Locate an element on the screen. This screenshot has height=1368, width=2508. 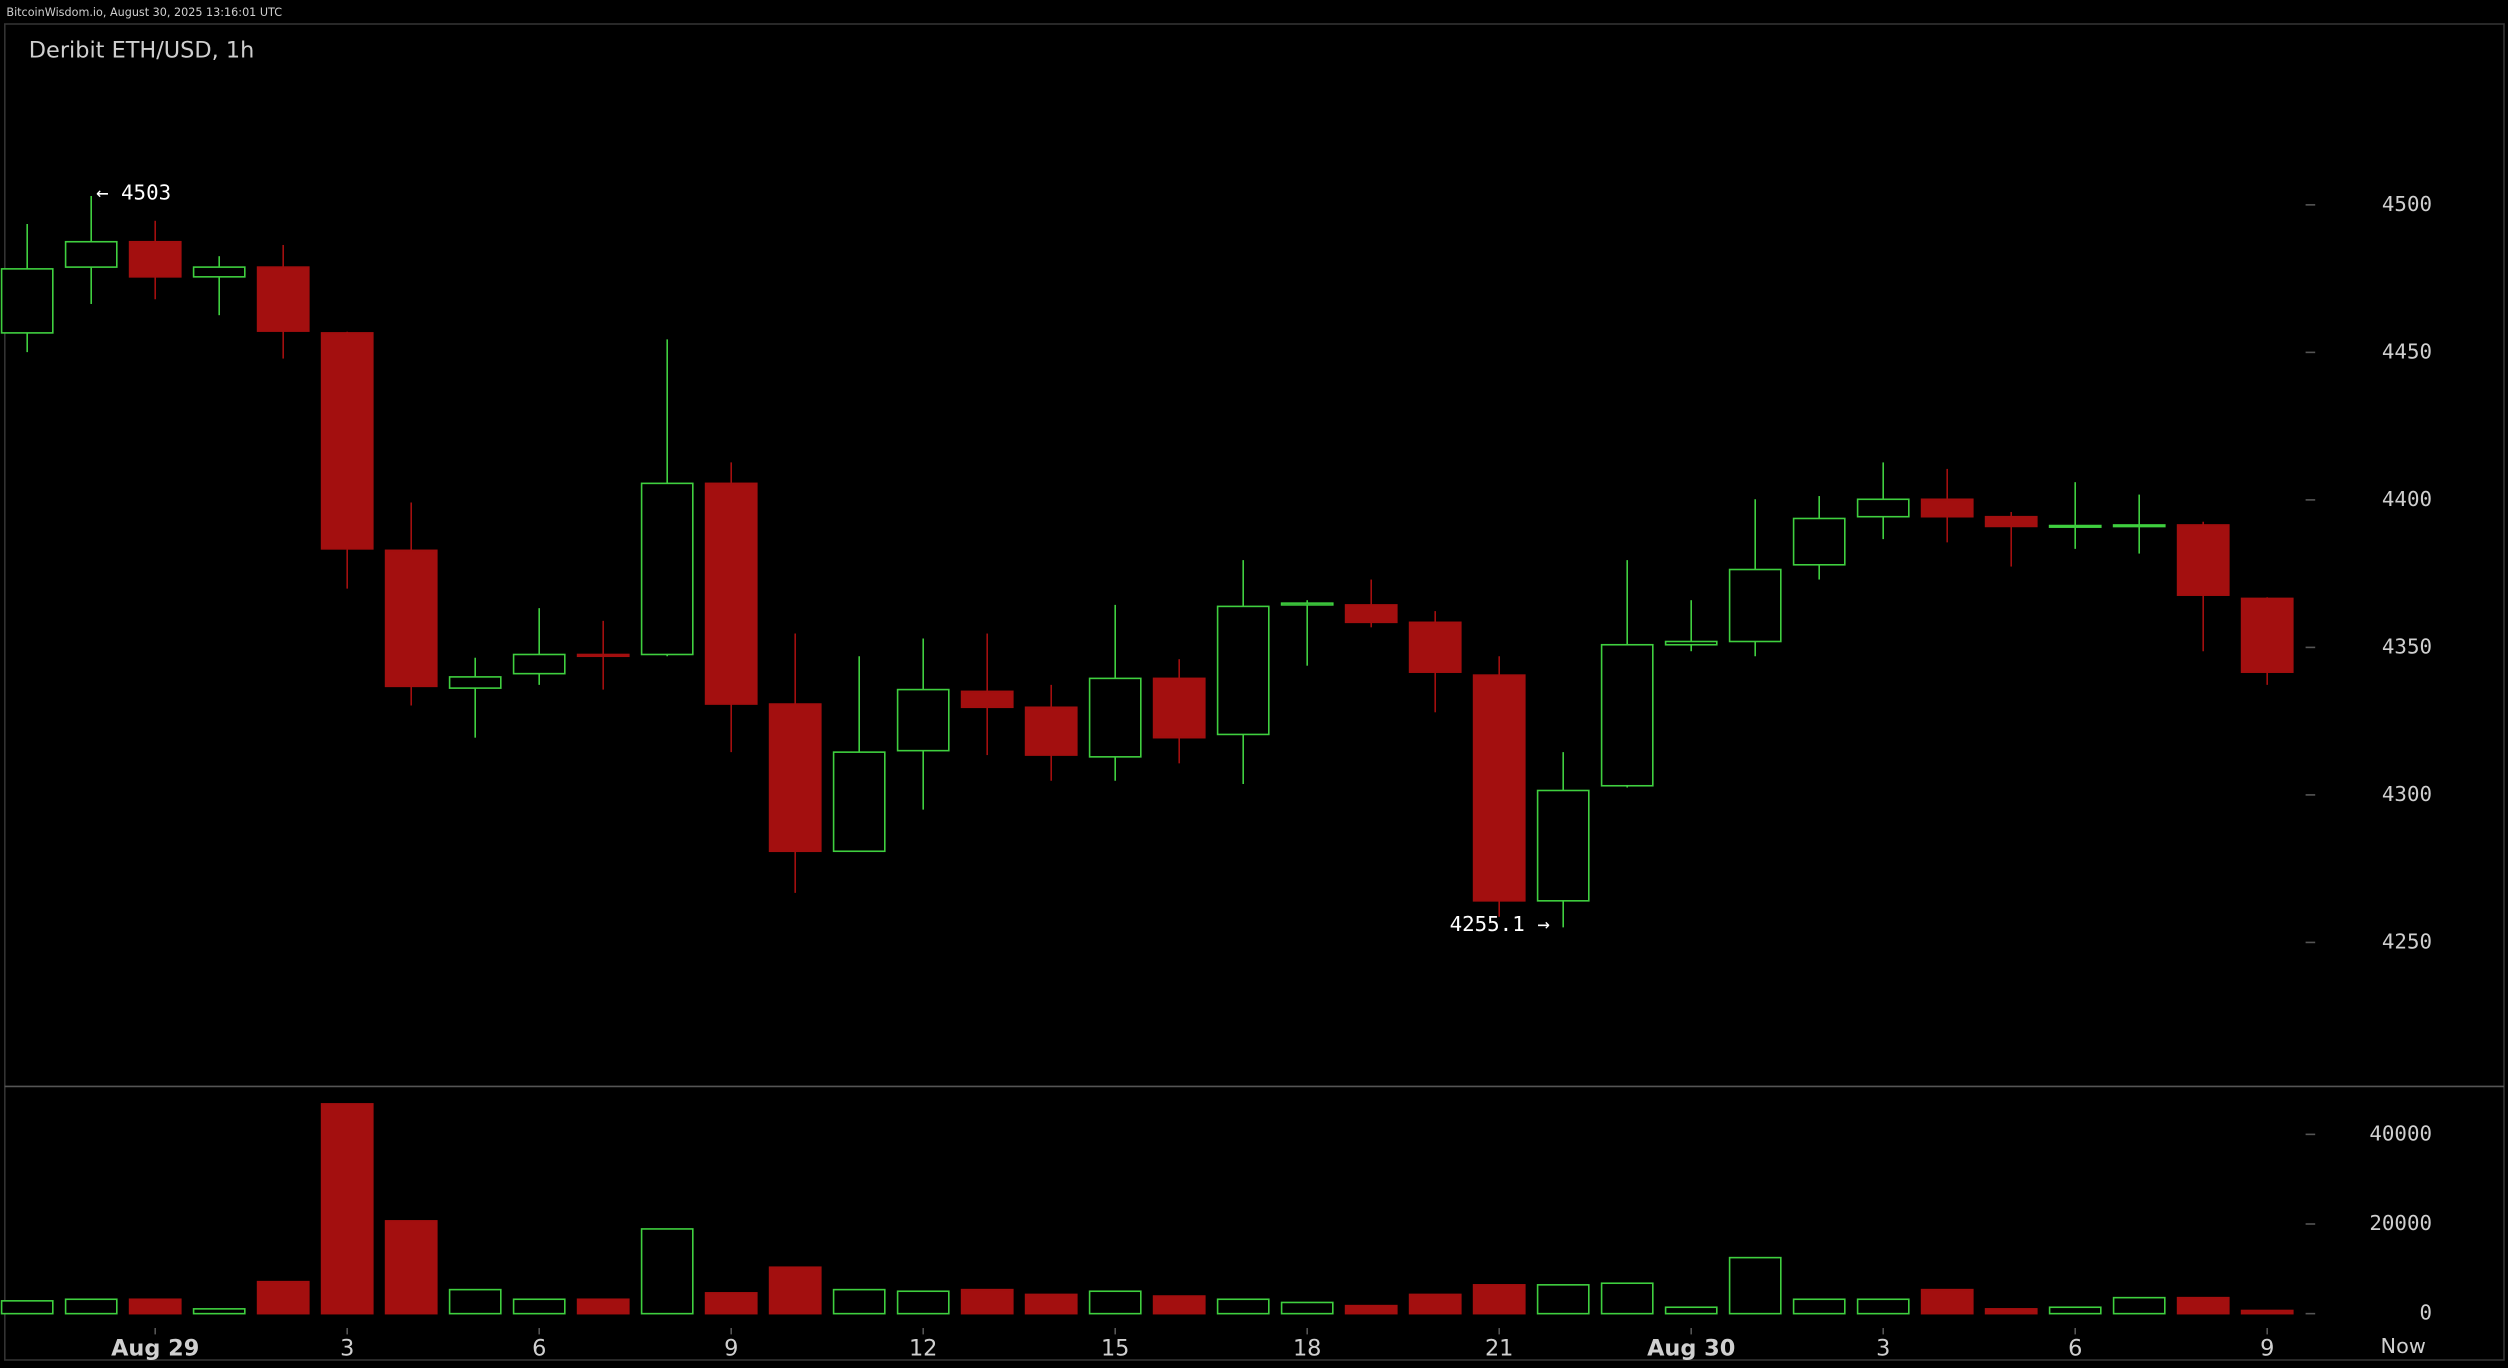
x-tick-label: 21 is located at coordinates (1499, 1348).